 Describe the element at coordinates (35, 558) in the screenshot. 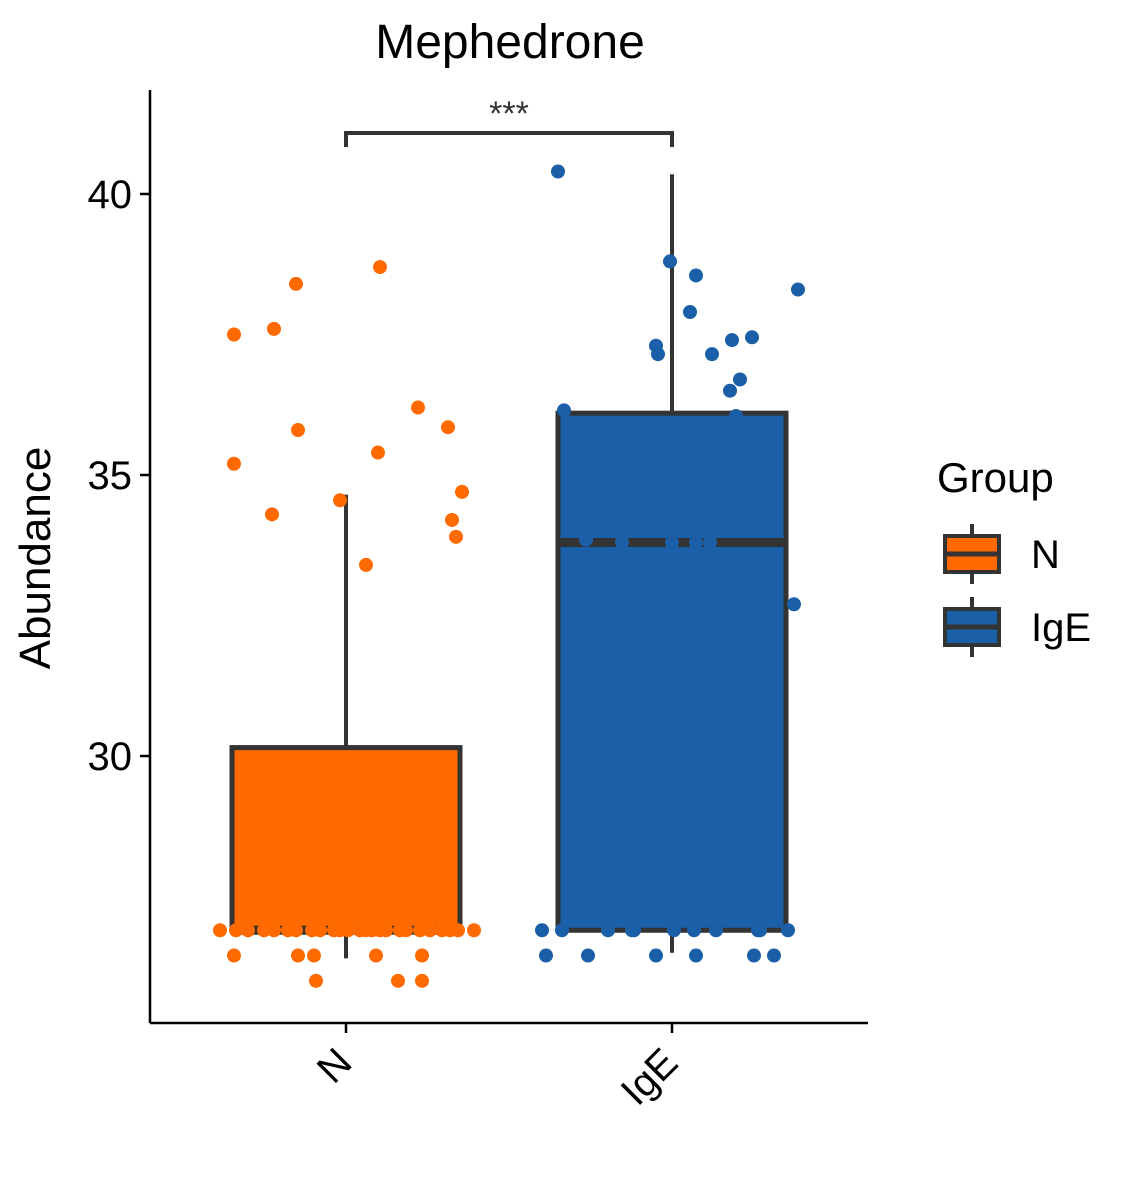

I see `y-axis-label: Abundance` at that location.